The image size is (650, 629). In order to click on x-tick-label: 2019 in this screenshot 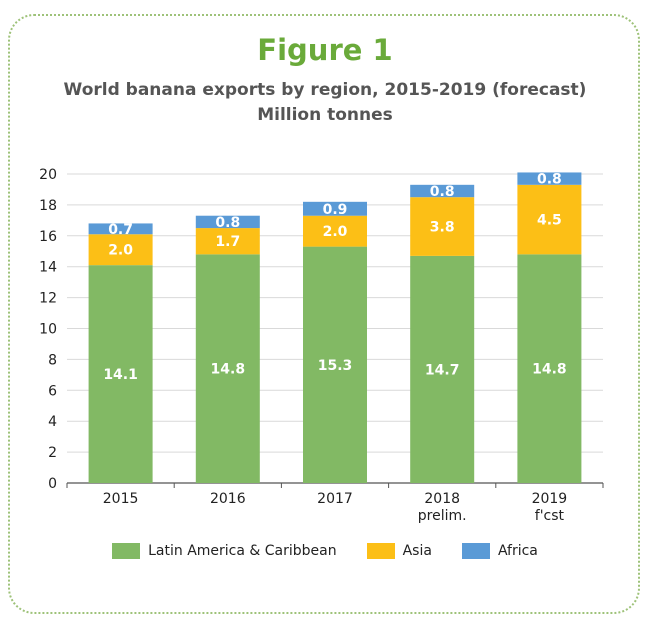, I will do `click(550, 499)`.